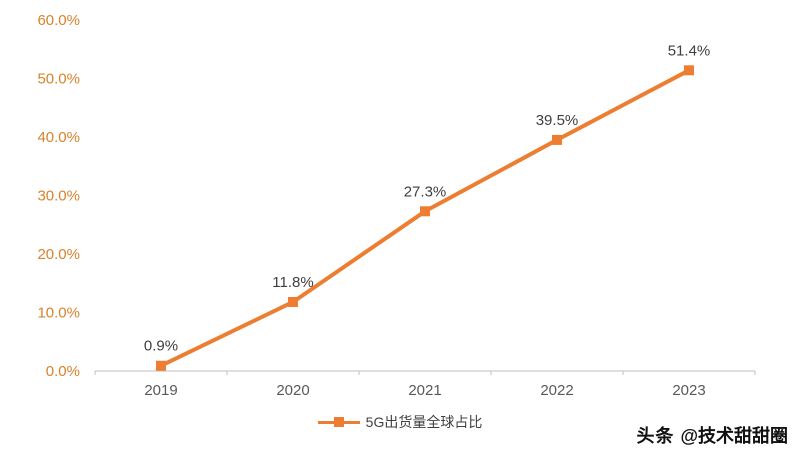  What do you see at coordinates (424, 422) in the screenshot?
I see `legend-label: 5G出货量全球占比` at bounding box center [424, 422].